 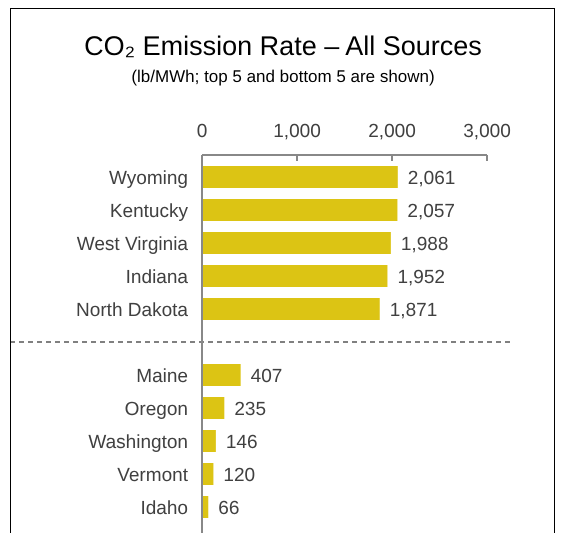 What do you see at coordinates (424, 244) in the screenshot?
I see `data-label: 1,988` at bounding box center [424, 244].